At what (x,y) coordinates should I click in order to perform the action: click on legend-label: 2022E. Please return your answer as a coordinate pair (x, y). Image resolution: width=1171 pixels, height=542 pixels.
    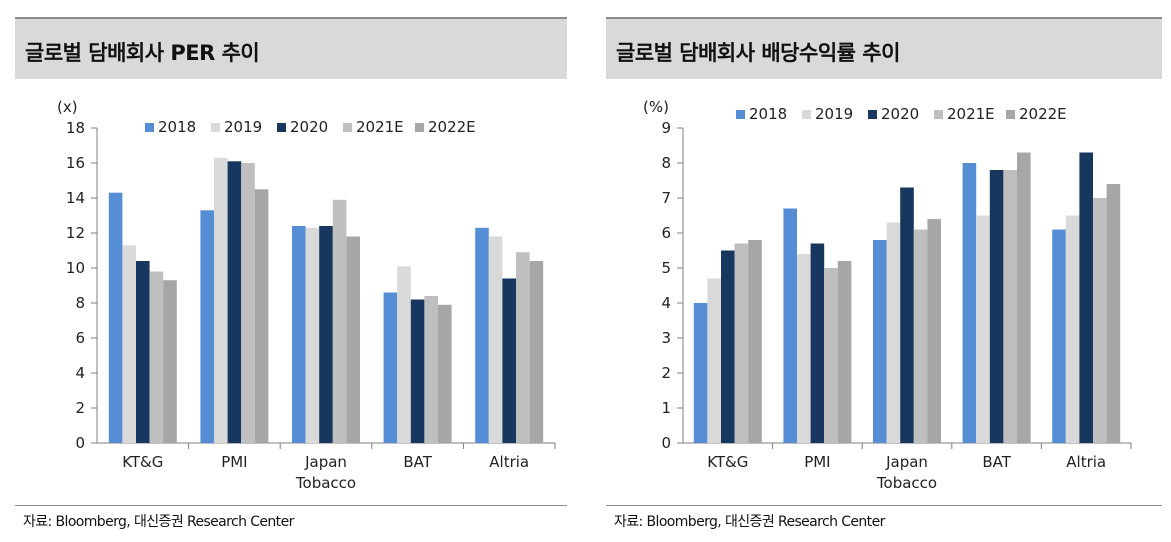
    Looking at the image, I should click on (452, 127).